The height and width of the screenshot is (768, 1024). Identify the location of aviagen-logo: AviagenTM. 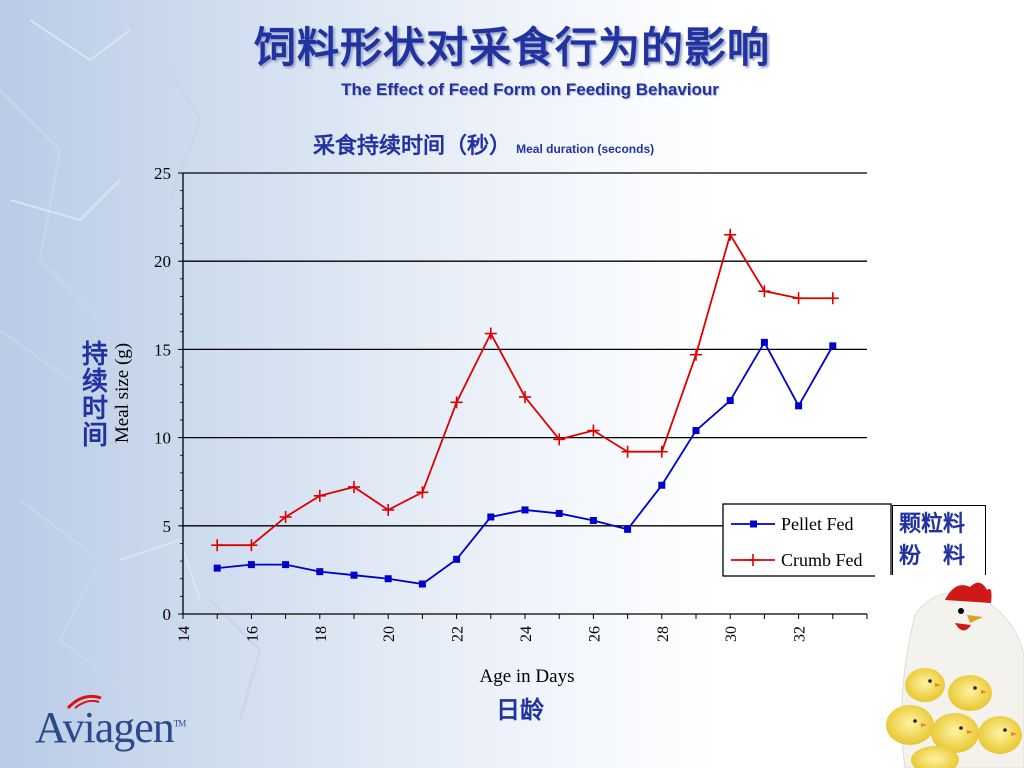
(115, 725).